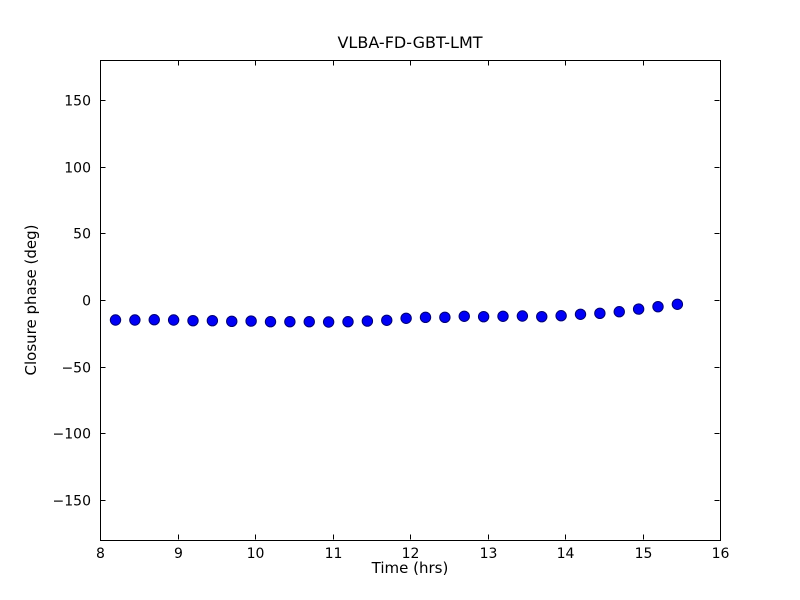 The image size is (800, 600). Describe the element at coordinates (721, 554) in the screenshot. I see `x-tick-label: 16` at that location.